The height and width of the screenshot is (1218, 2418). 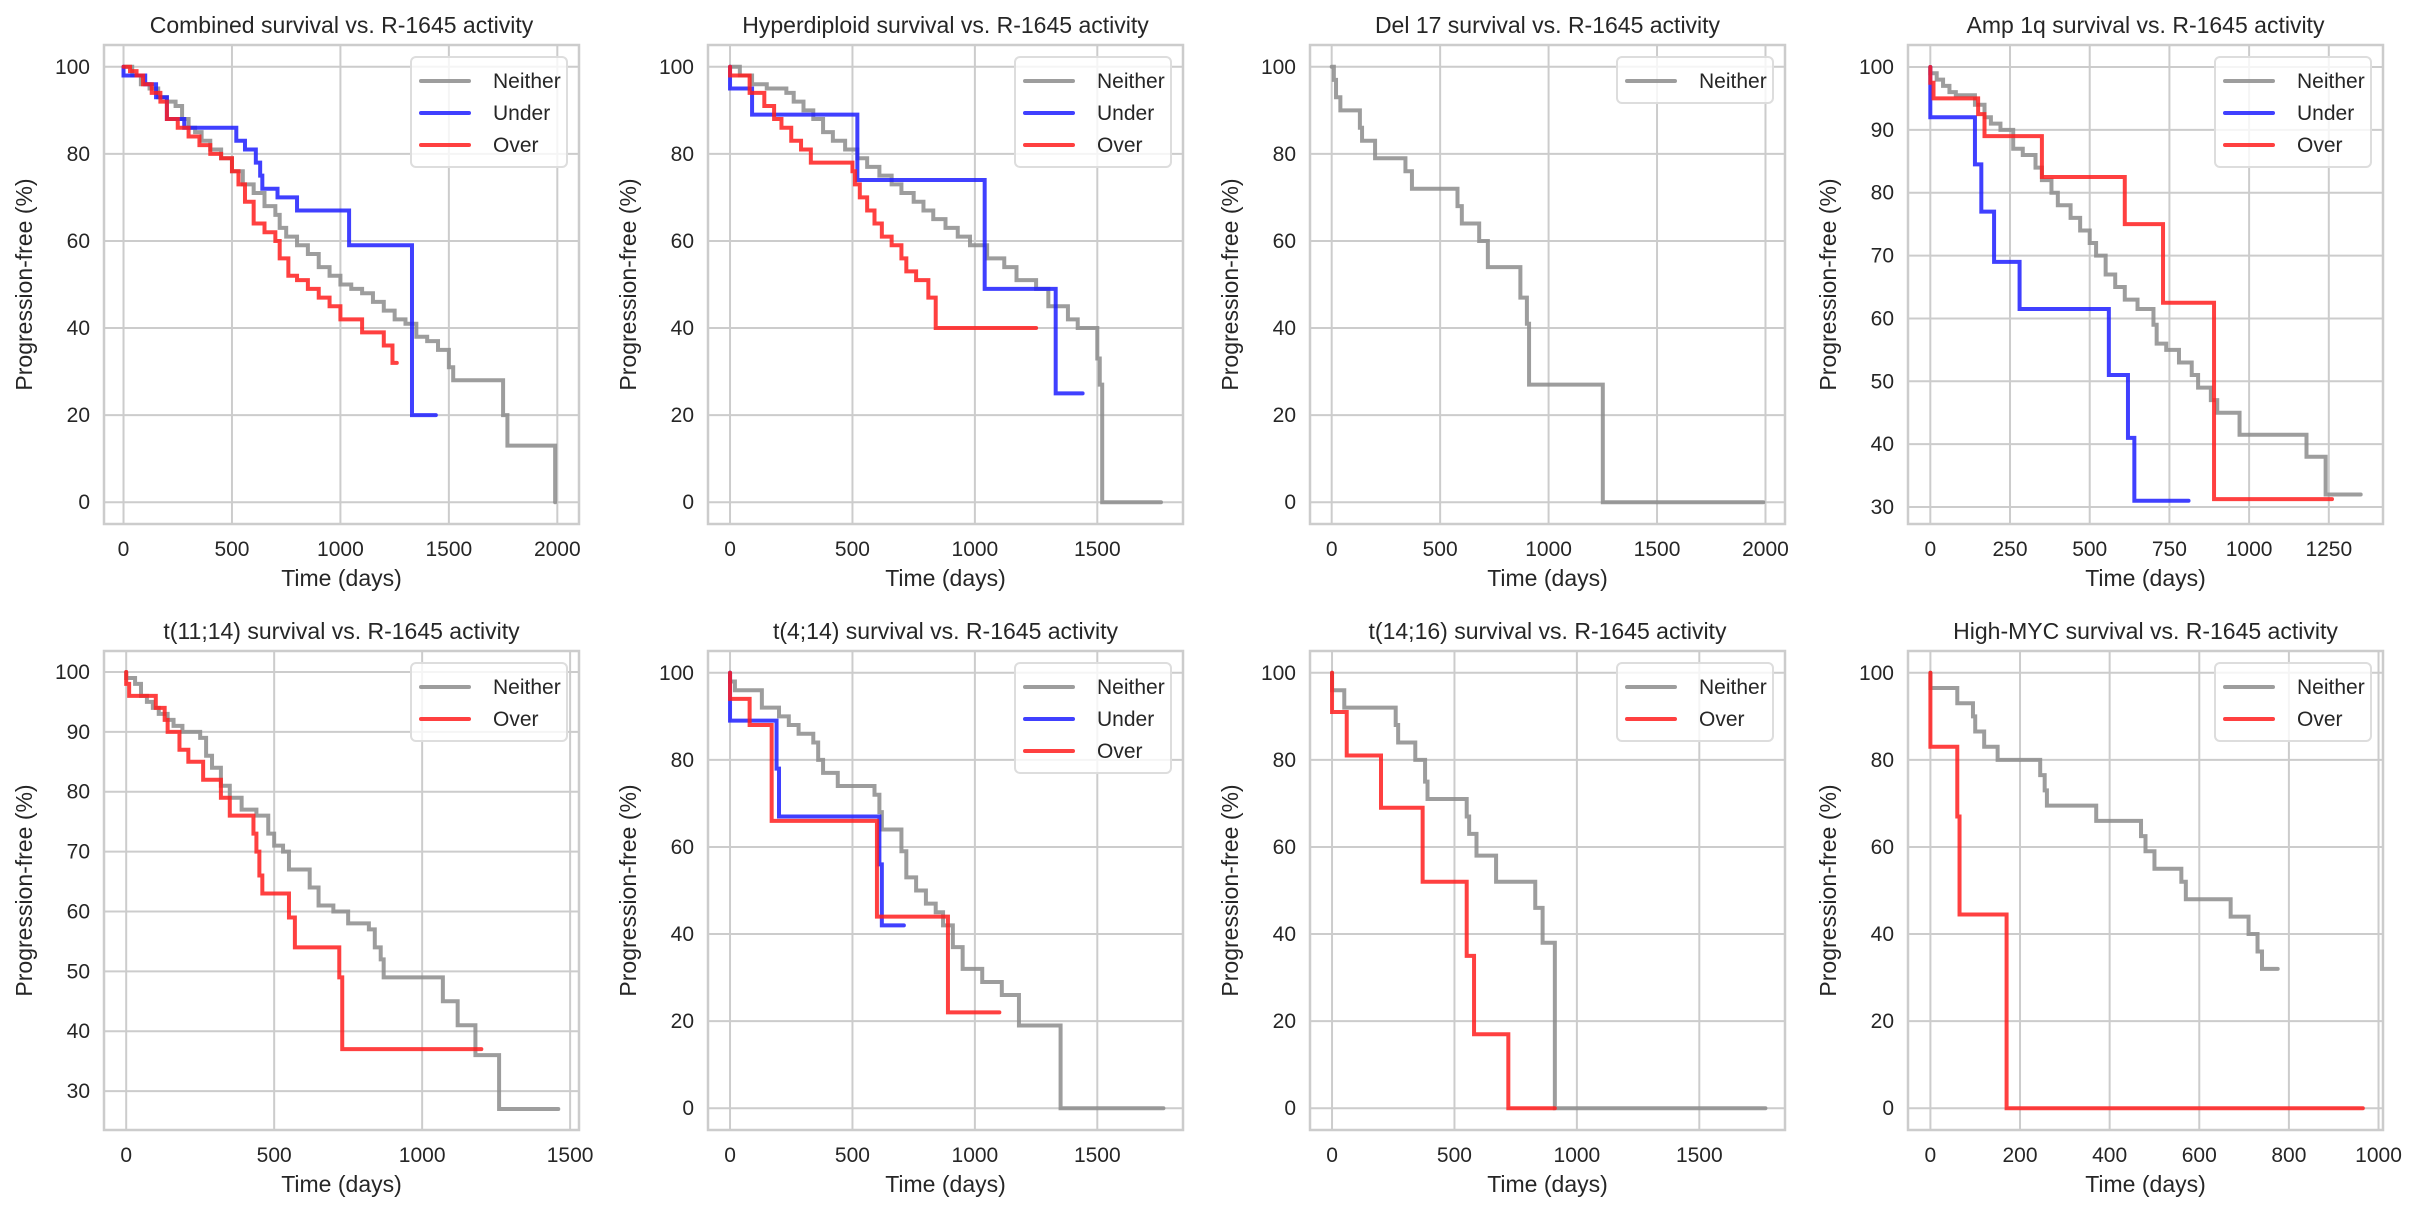 I want to click on y-tick-label: 30, so click(x=1882, y=507).